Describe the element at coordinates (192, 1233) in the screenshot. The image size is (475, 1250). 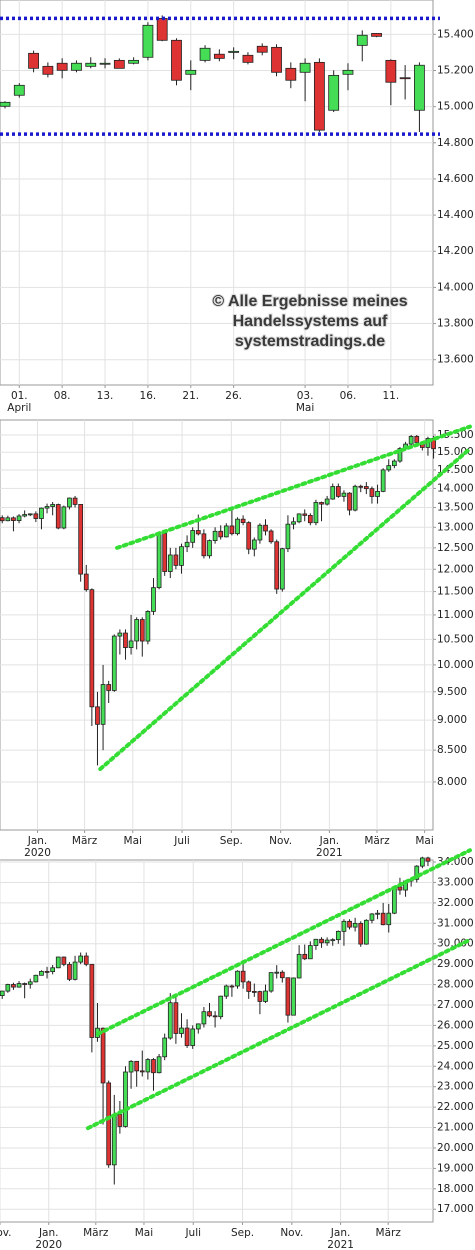
I see `x-tick-label: Juli` at that location.